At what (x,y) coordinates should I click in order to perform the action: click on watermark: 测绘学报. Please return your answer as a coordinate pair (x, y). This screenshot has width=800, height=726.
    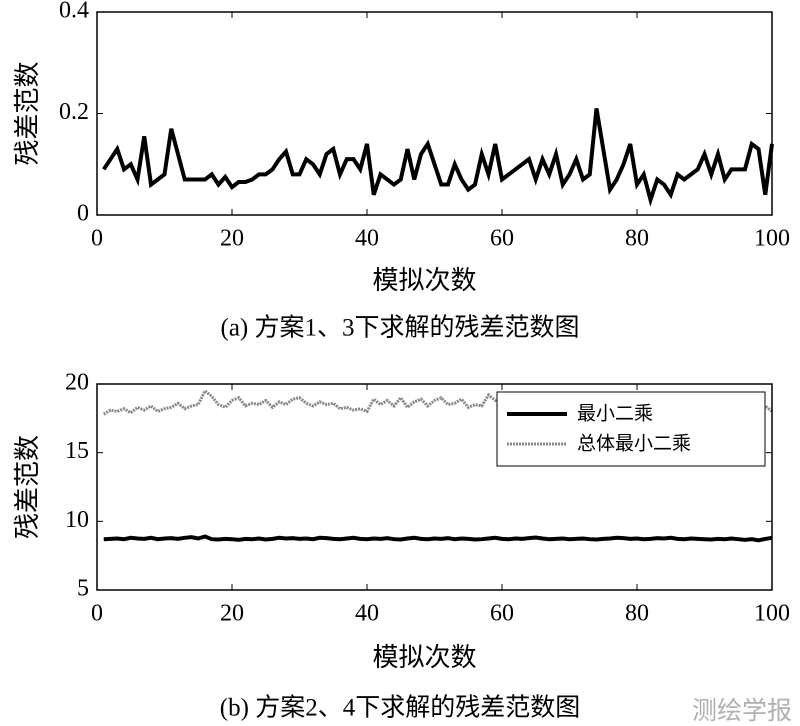
    Looking at the image, I should click on (742, 710).